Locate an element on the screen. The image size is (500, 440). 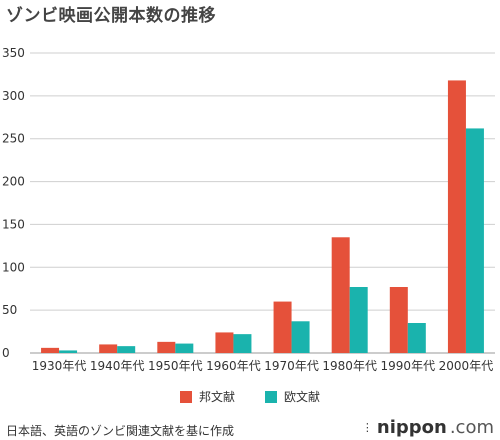
y-tick-label: 100 is located at coordinates (13, 267).